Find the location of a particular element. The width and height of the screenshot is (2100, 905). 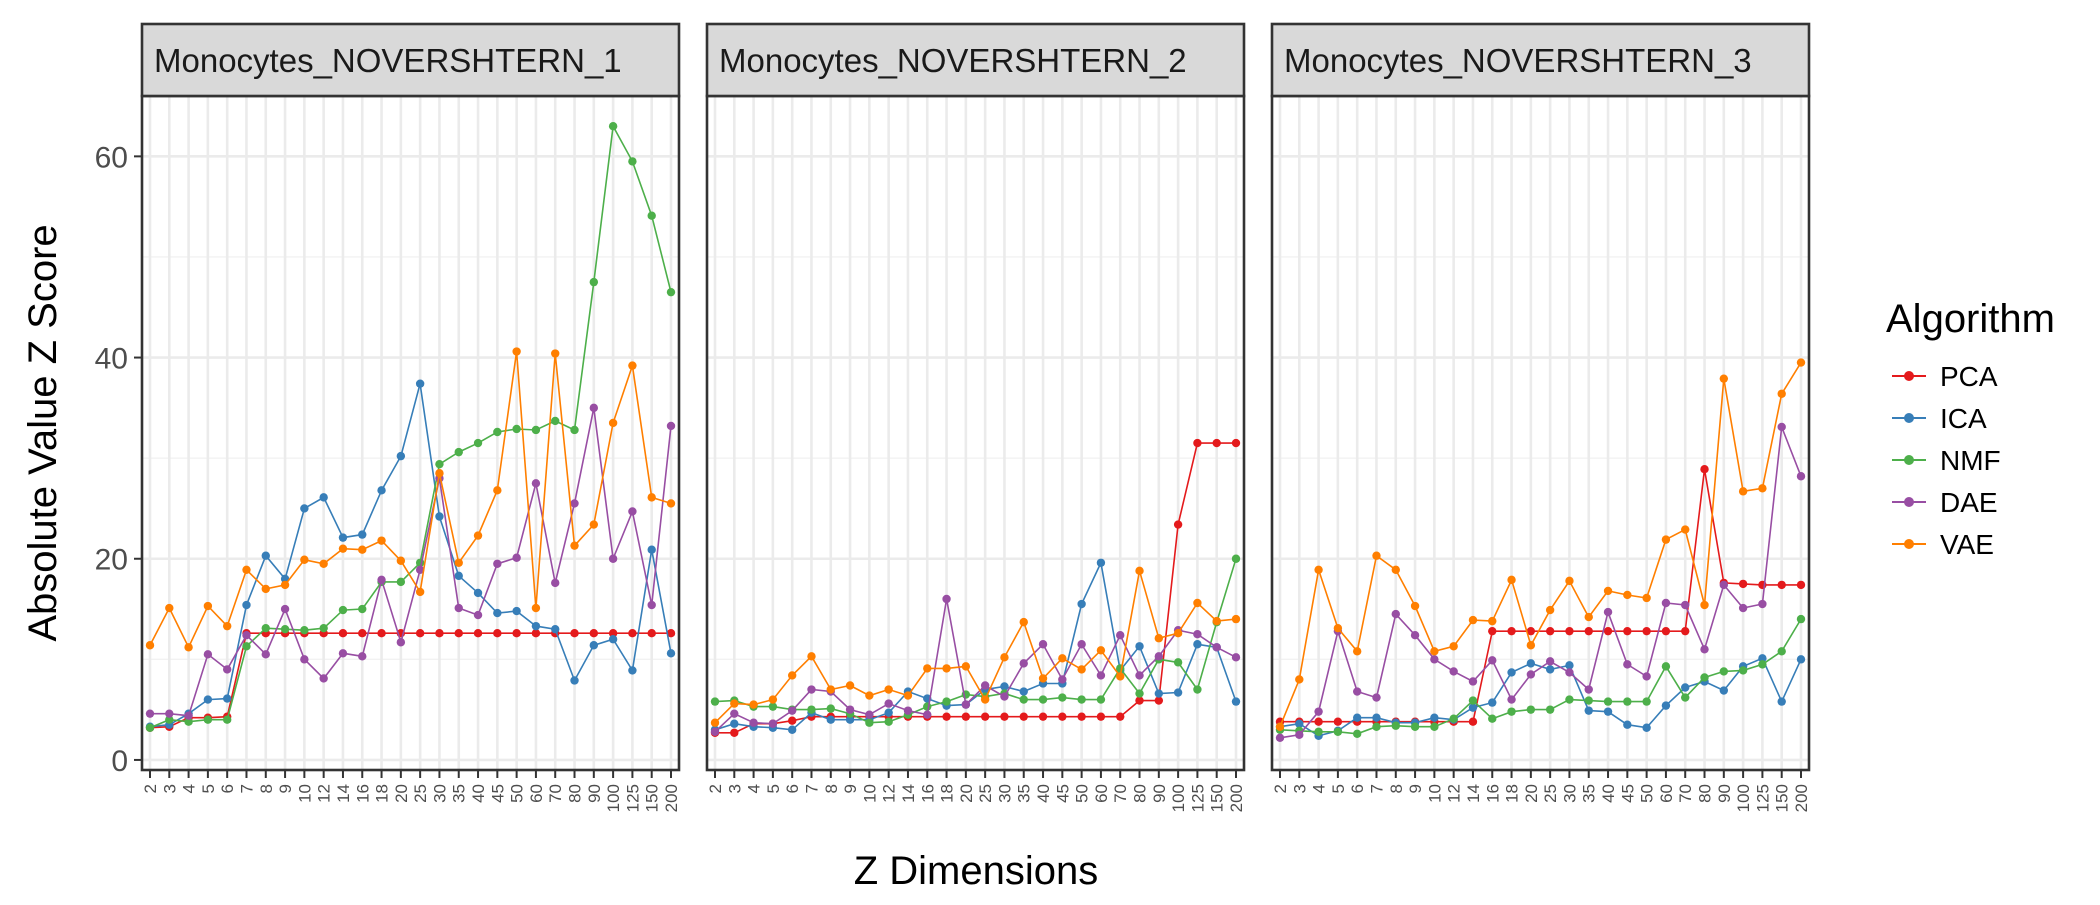

legend-label-pca: PCA is located at coordinates (1969, 376).